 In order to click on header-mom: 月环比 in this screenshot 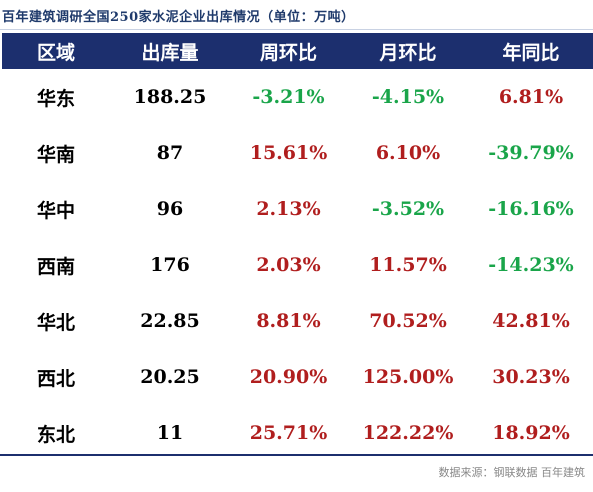, I will do `click(408, 52)`.